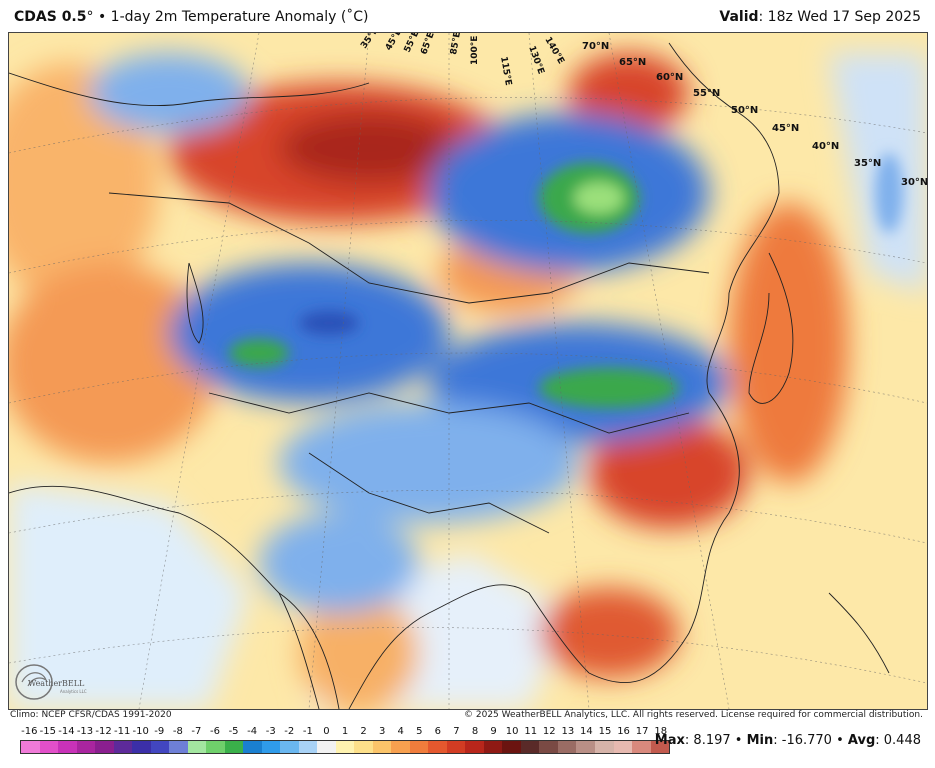  I want to click on lat-label-30n: 30°N, so click(914, 182).